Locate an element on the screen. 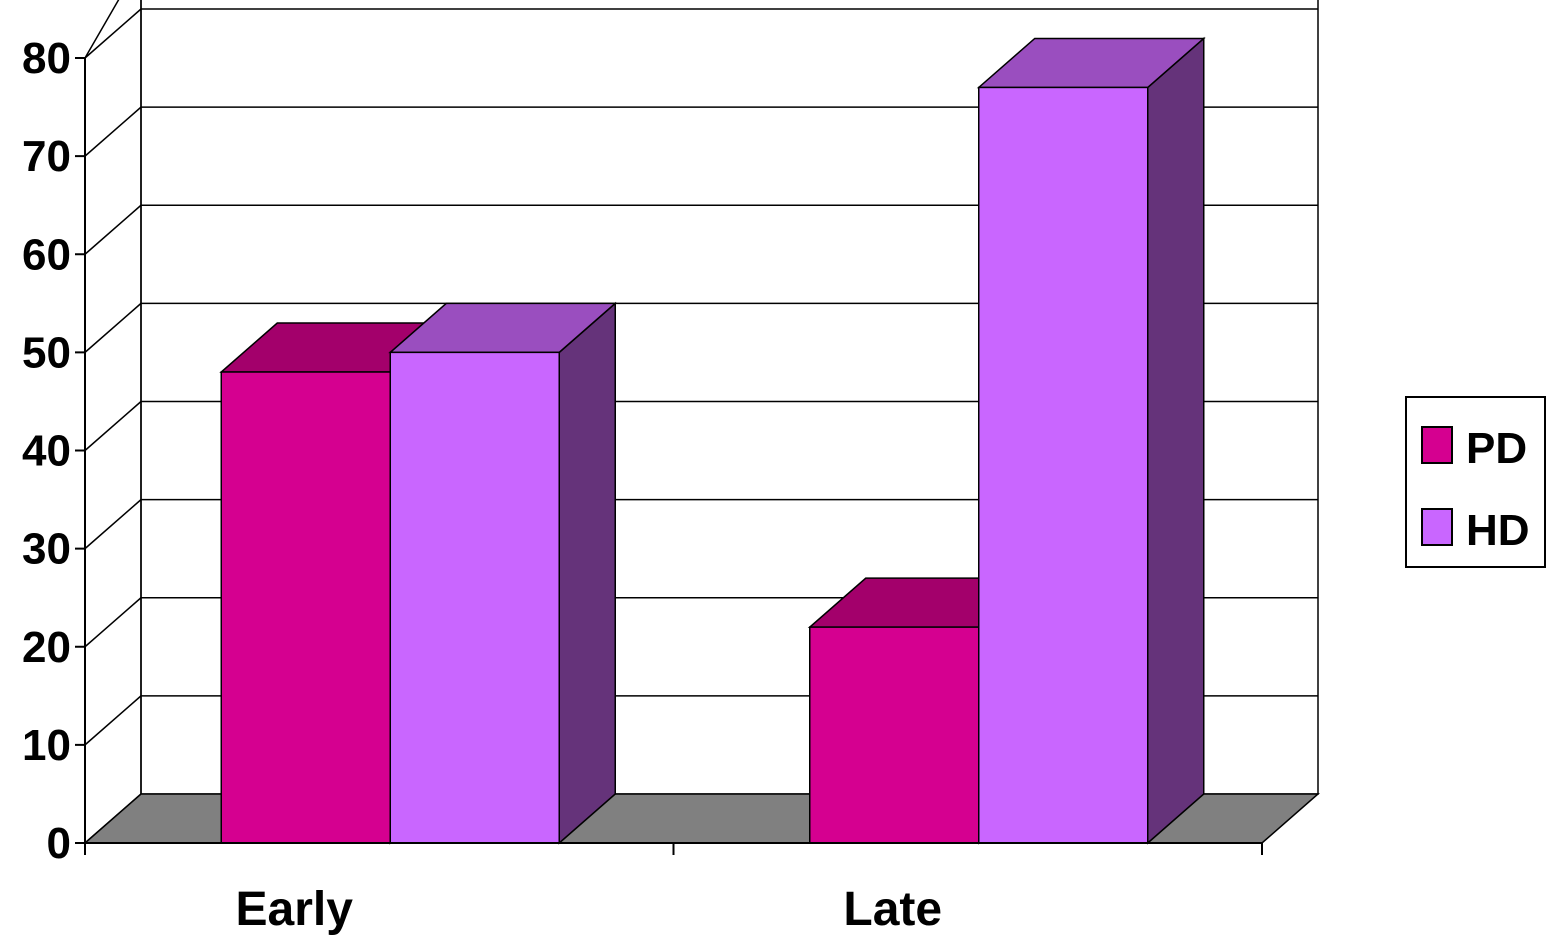  legend-label-pd: PD is located at coordinates (1496, 448).